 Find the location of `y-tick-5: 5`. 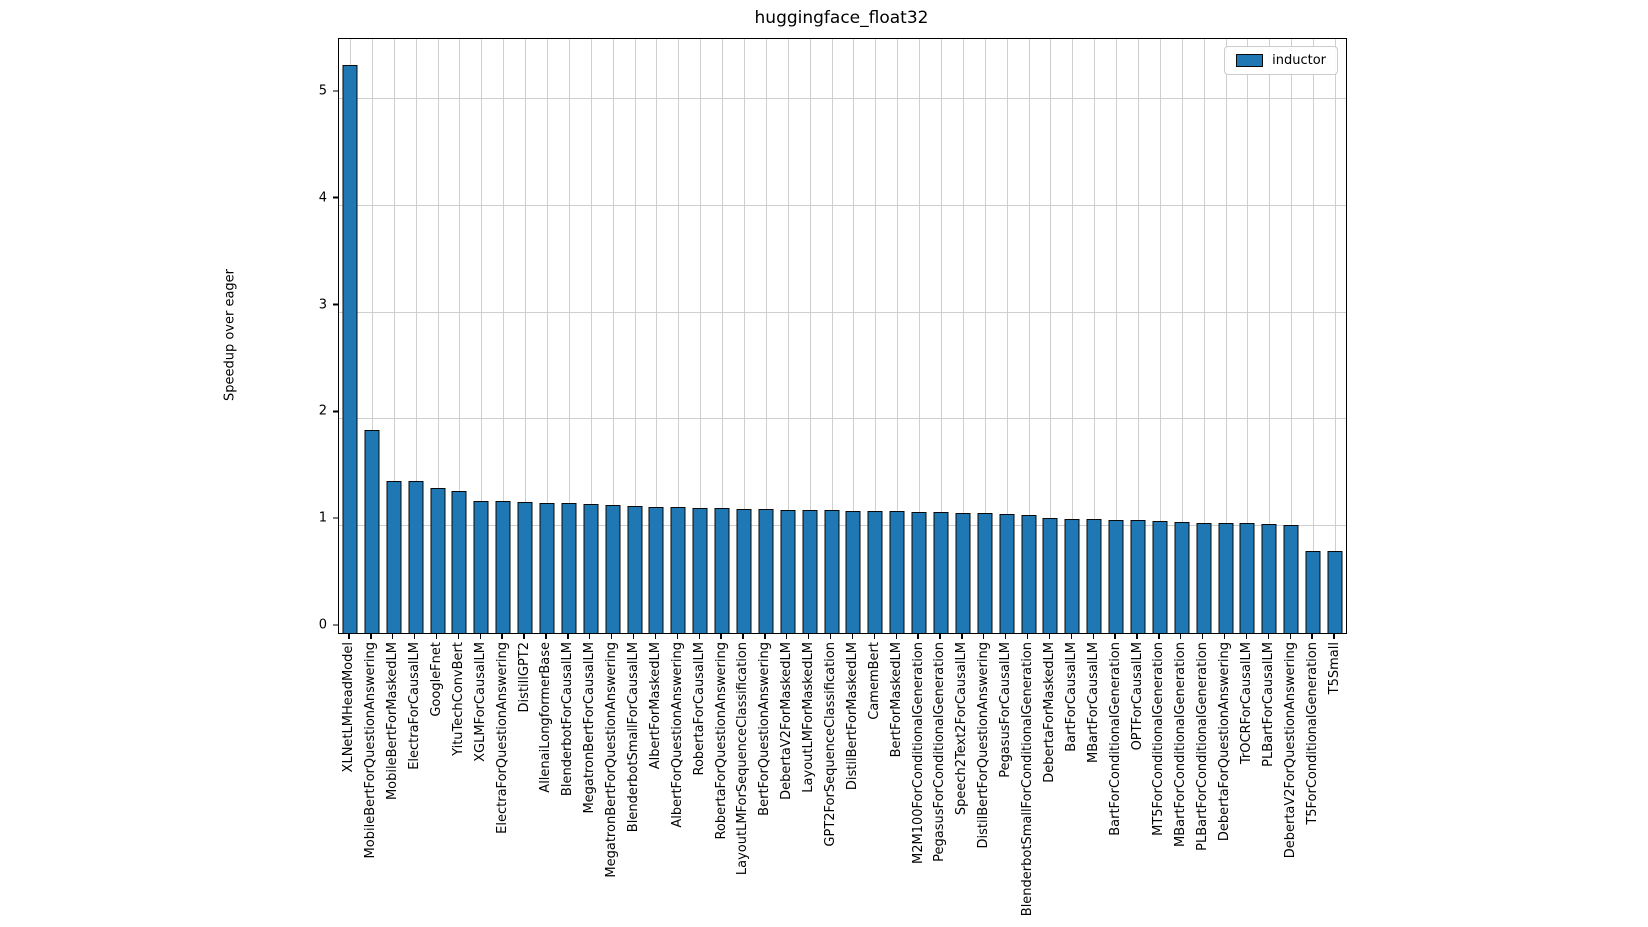

y-tick-5: 5 is located at coordinates (328, 90).